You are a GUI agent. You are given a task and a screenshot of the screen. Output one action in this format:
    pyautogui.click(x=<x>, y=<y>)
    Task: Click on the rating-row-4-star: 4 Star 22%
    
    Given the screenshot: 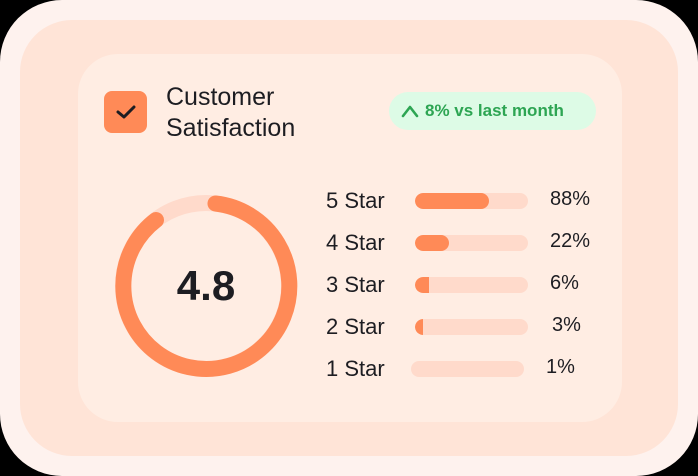 What is the action you would take?
    pyautogui.click(x=471, y=243)
    